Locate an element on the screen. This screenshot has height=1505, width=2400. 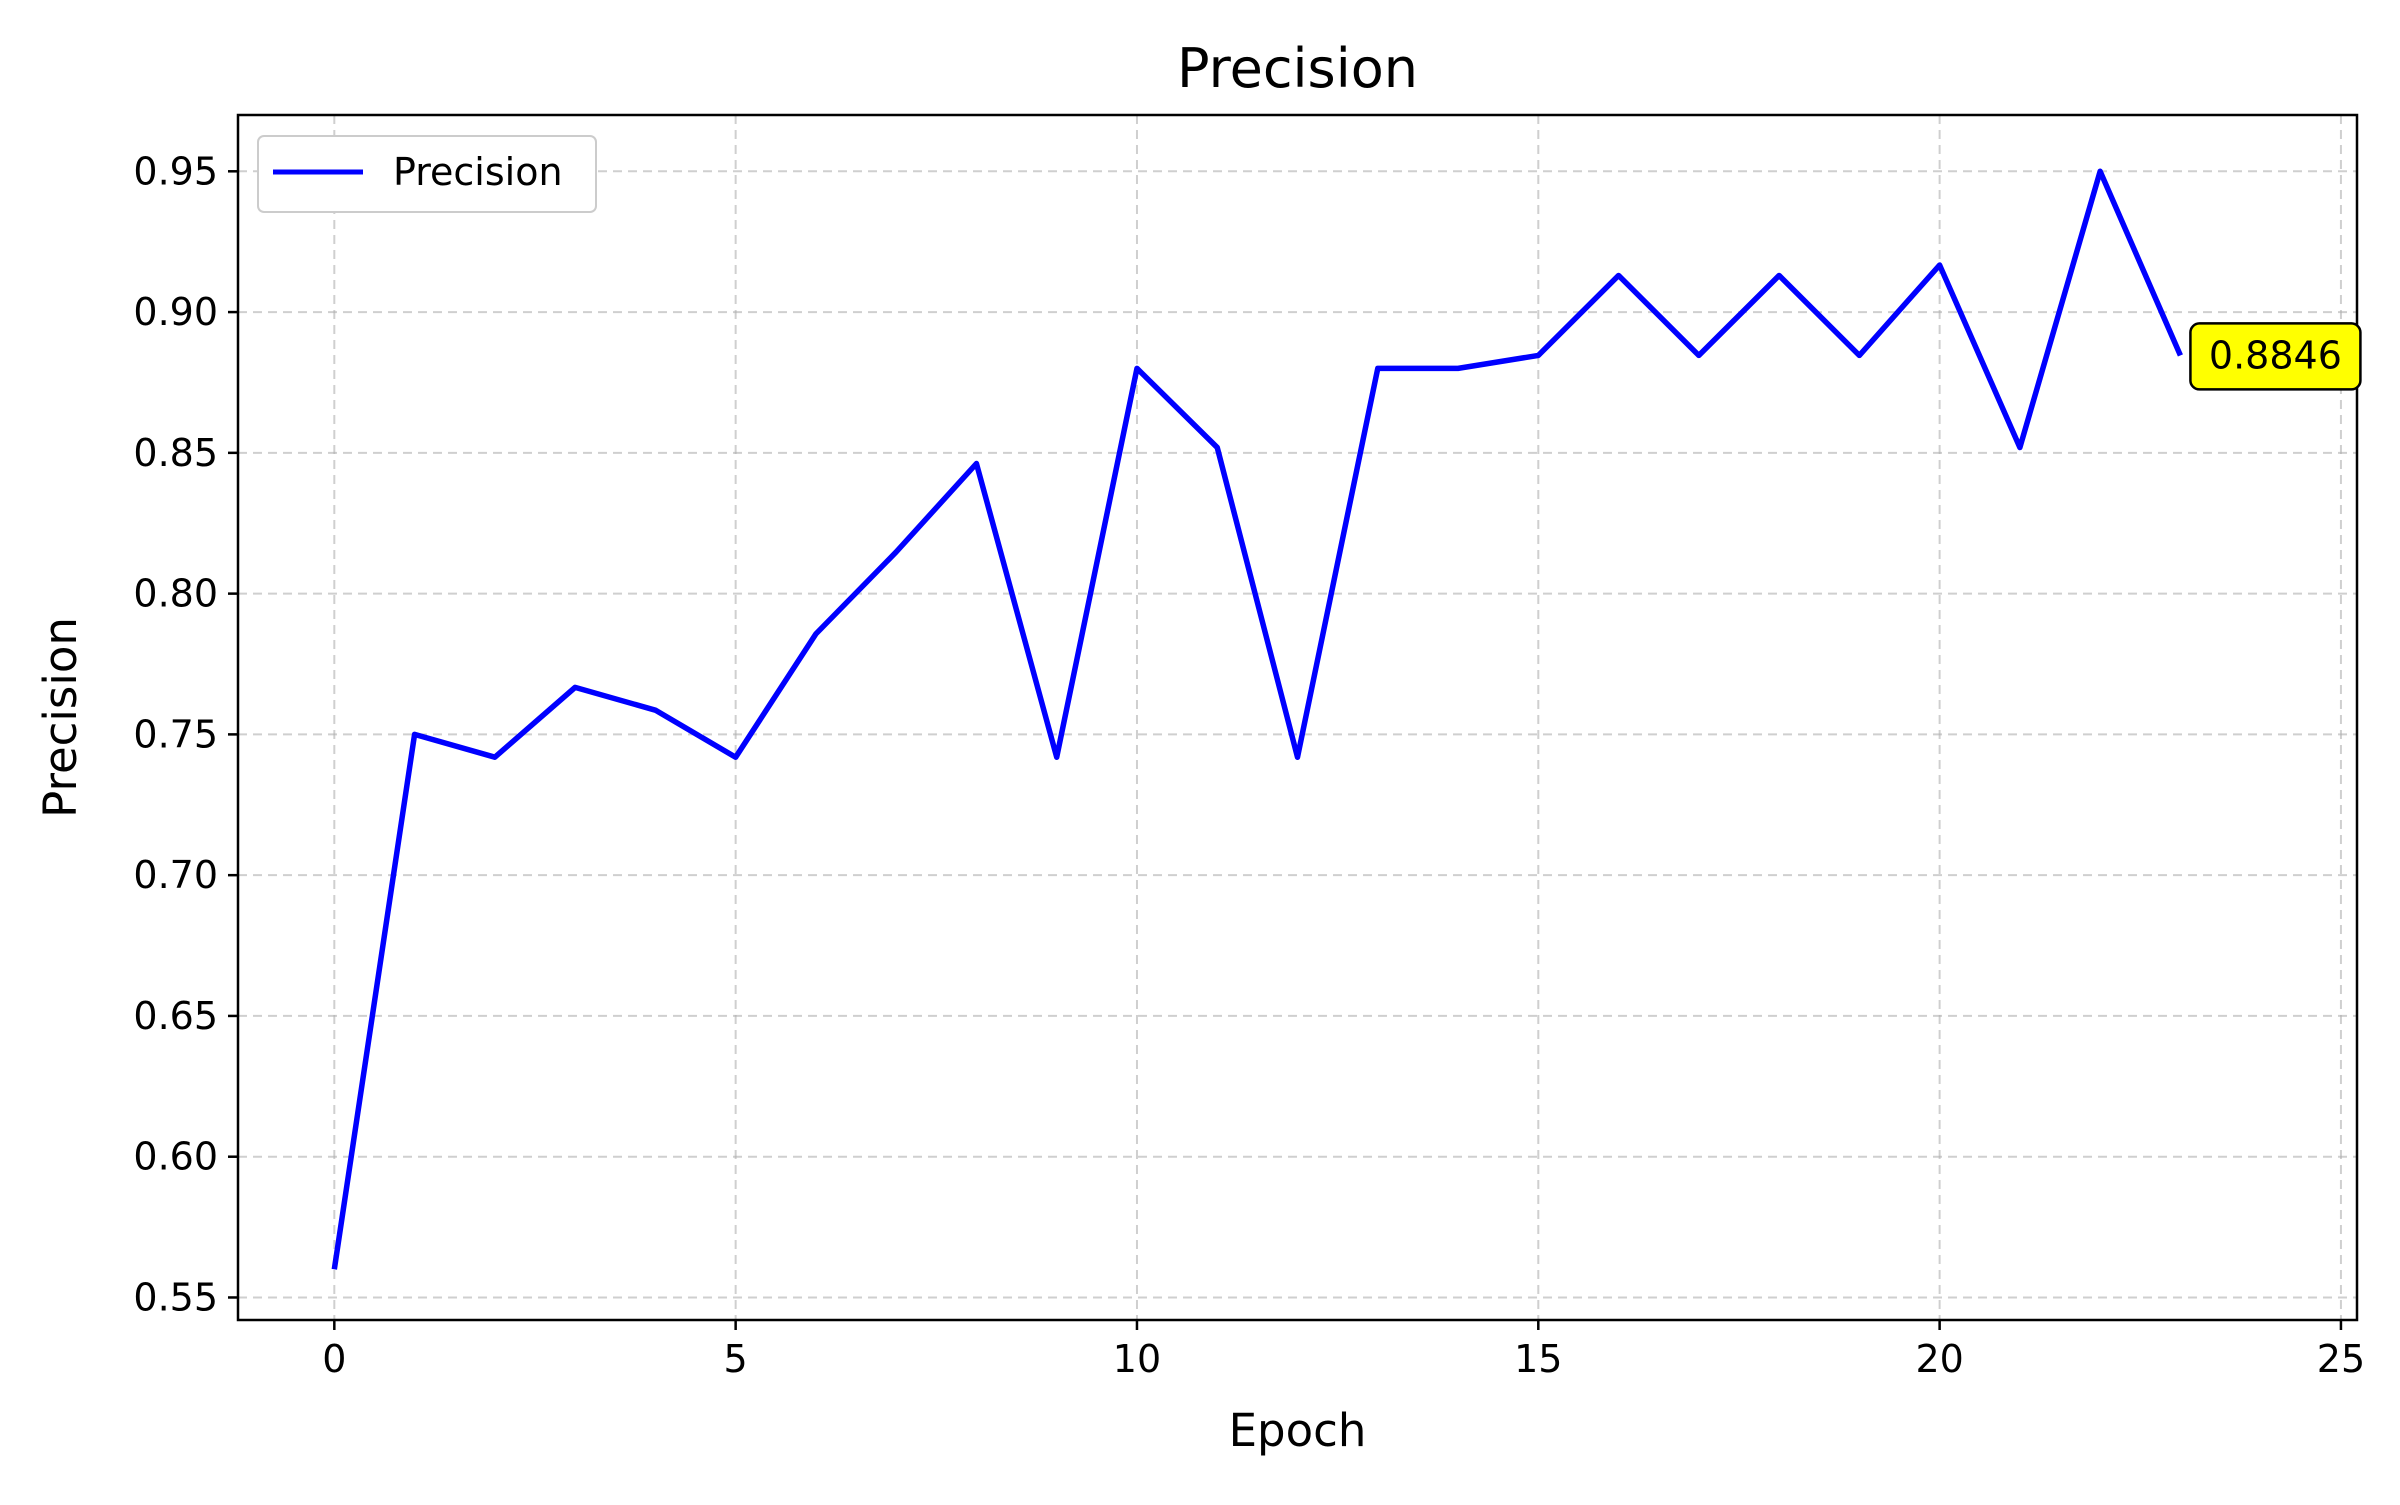
y-axis-label: Precision is located at coordinates (60, 717).